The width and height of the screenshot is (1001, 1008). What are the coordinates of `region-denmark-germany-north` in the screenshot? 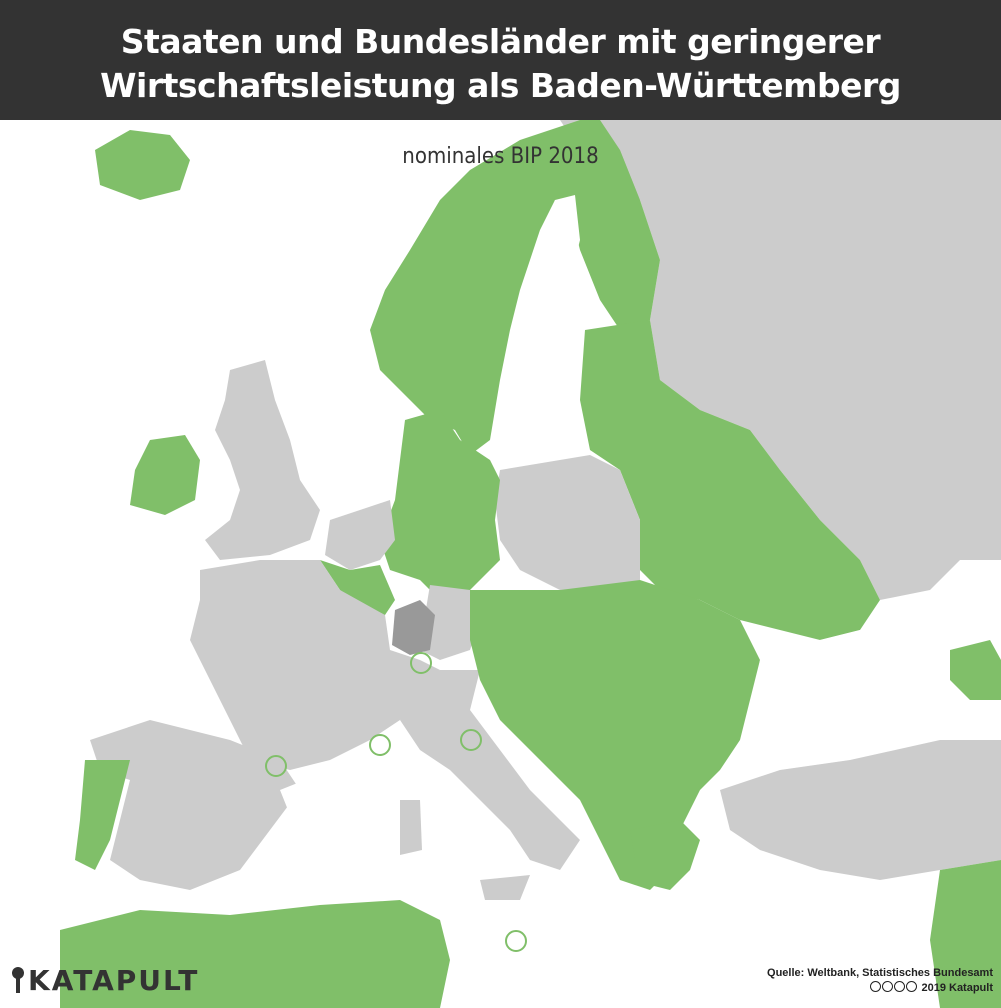 It's located at (440, 505).